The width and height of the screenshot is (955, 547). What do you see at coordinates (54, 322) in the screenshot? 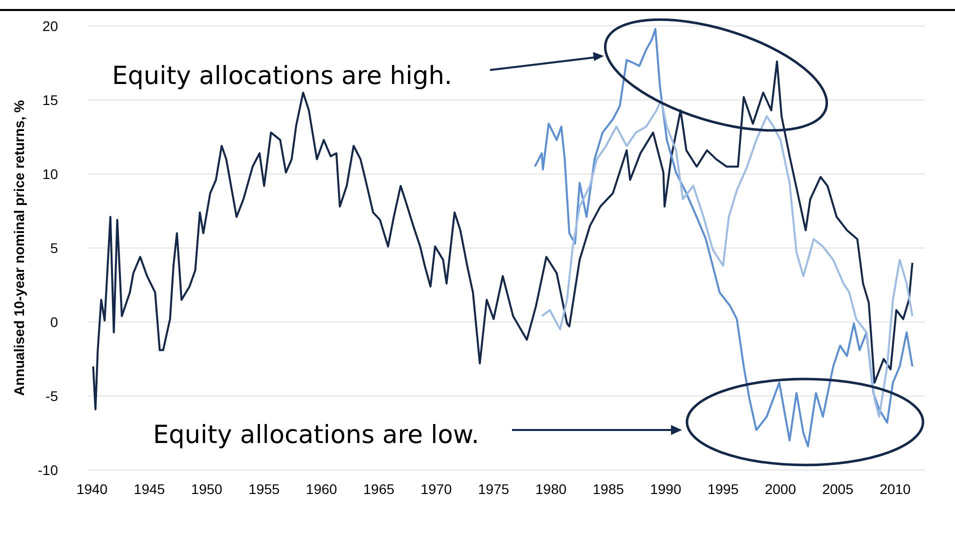
I see `y-tick-label: 0` at bounding box center [54, 322].